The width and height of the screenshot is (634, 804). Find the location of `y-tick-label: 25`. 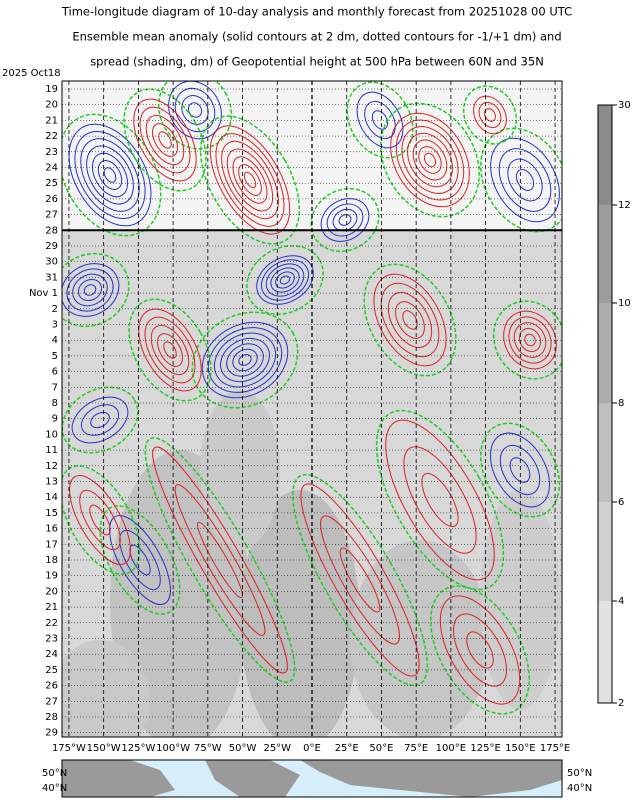

y-tick-label: 25 is located at coordinates (51, 183).